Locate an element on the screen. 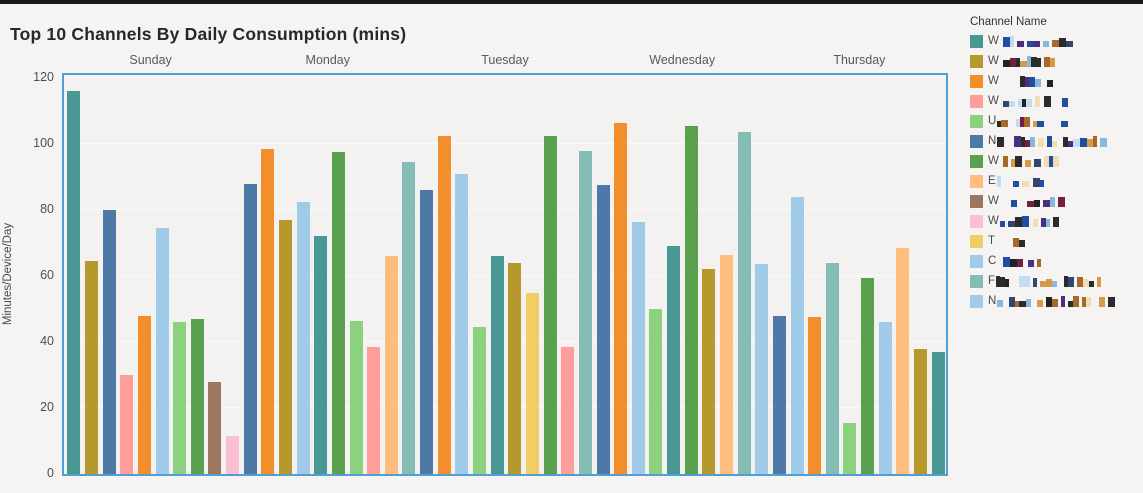  legend-item: T is located at coordinates (996, 241).